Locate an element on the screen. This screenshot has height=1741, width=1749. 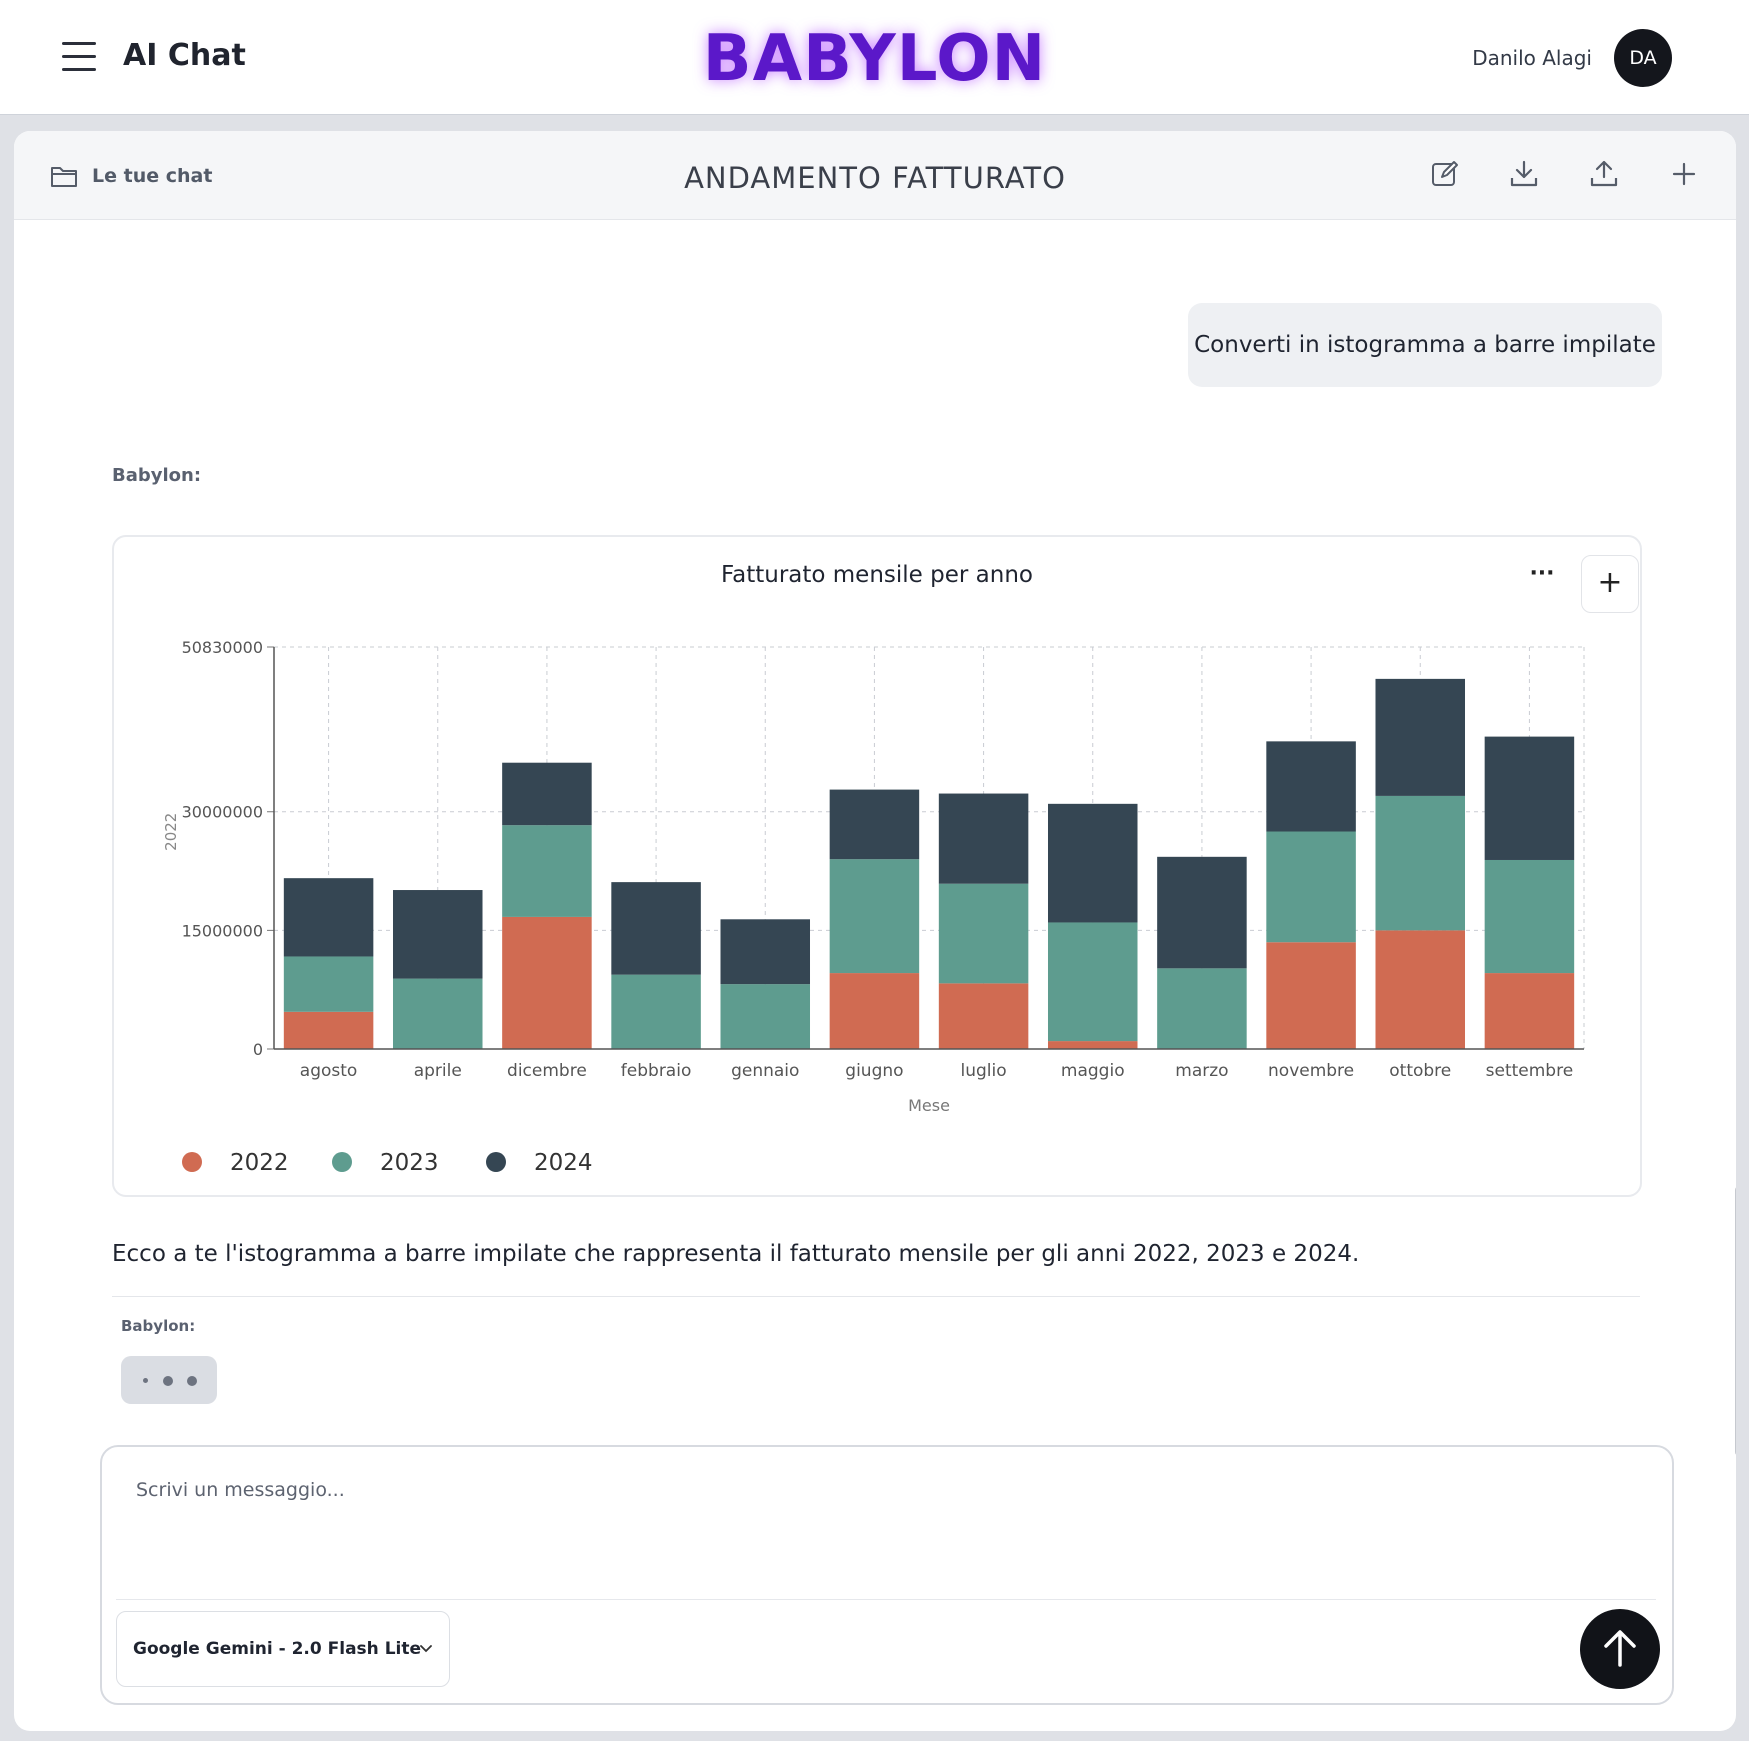
bar-2023-luglio is located at coordinates (983, 933).